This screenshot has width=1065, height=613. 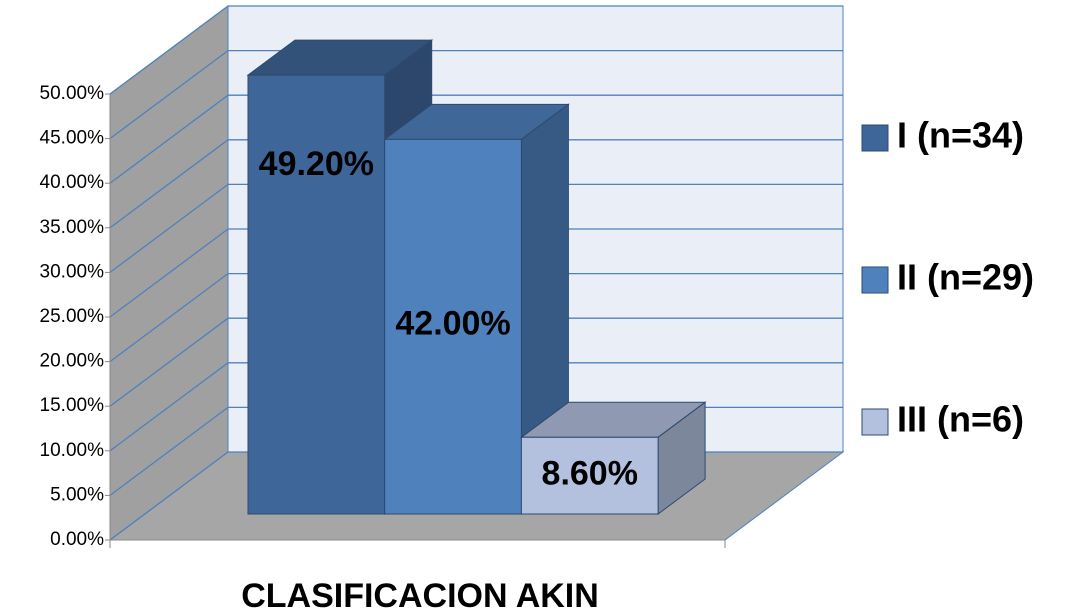 I want to click on legend-label: III (n=6), so click(x=960, y=419).